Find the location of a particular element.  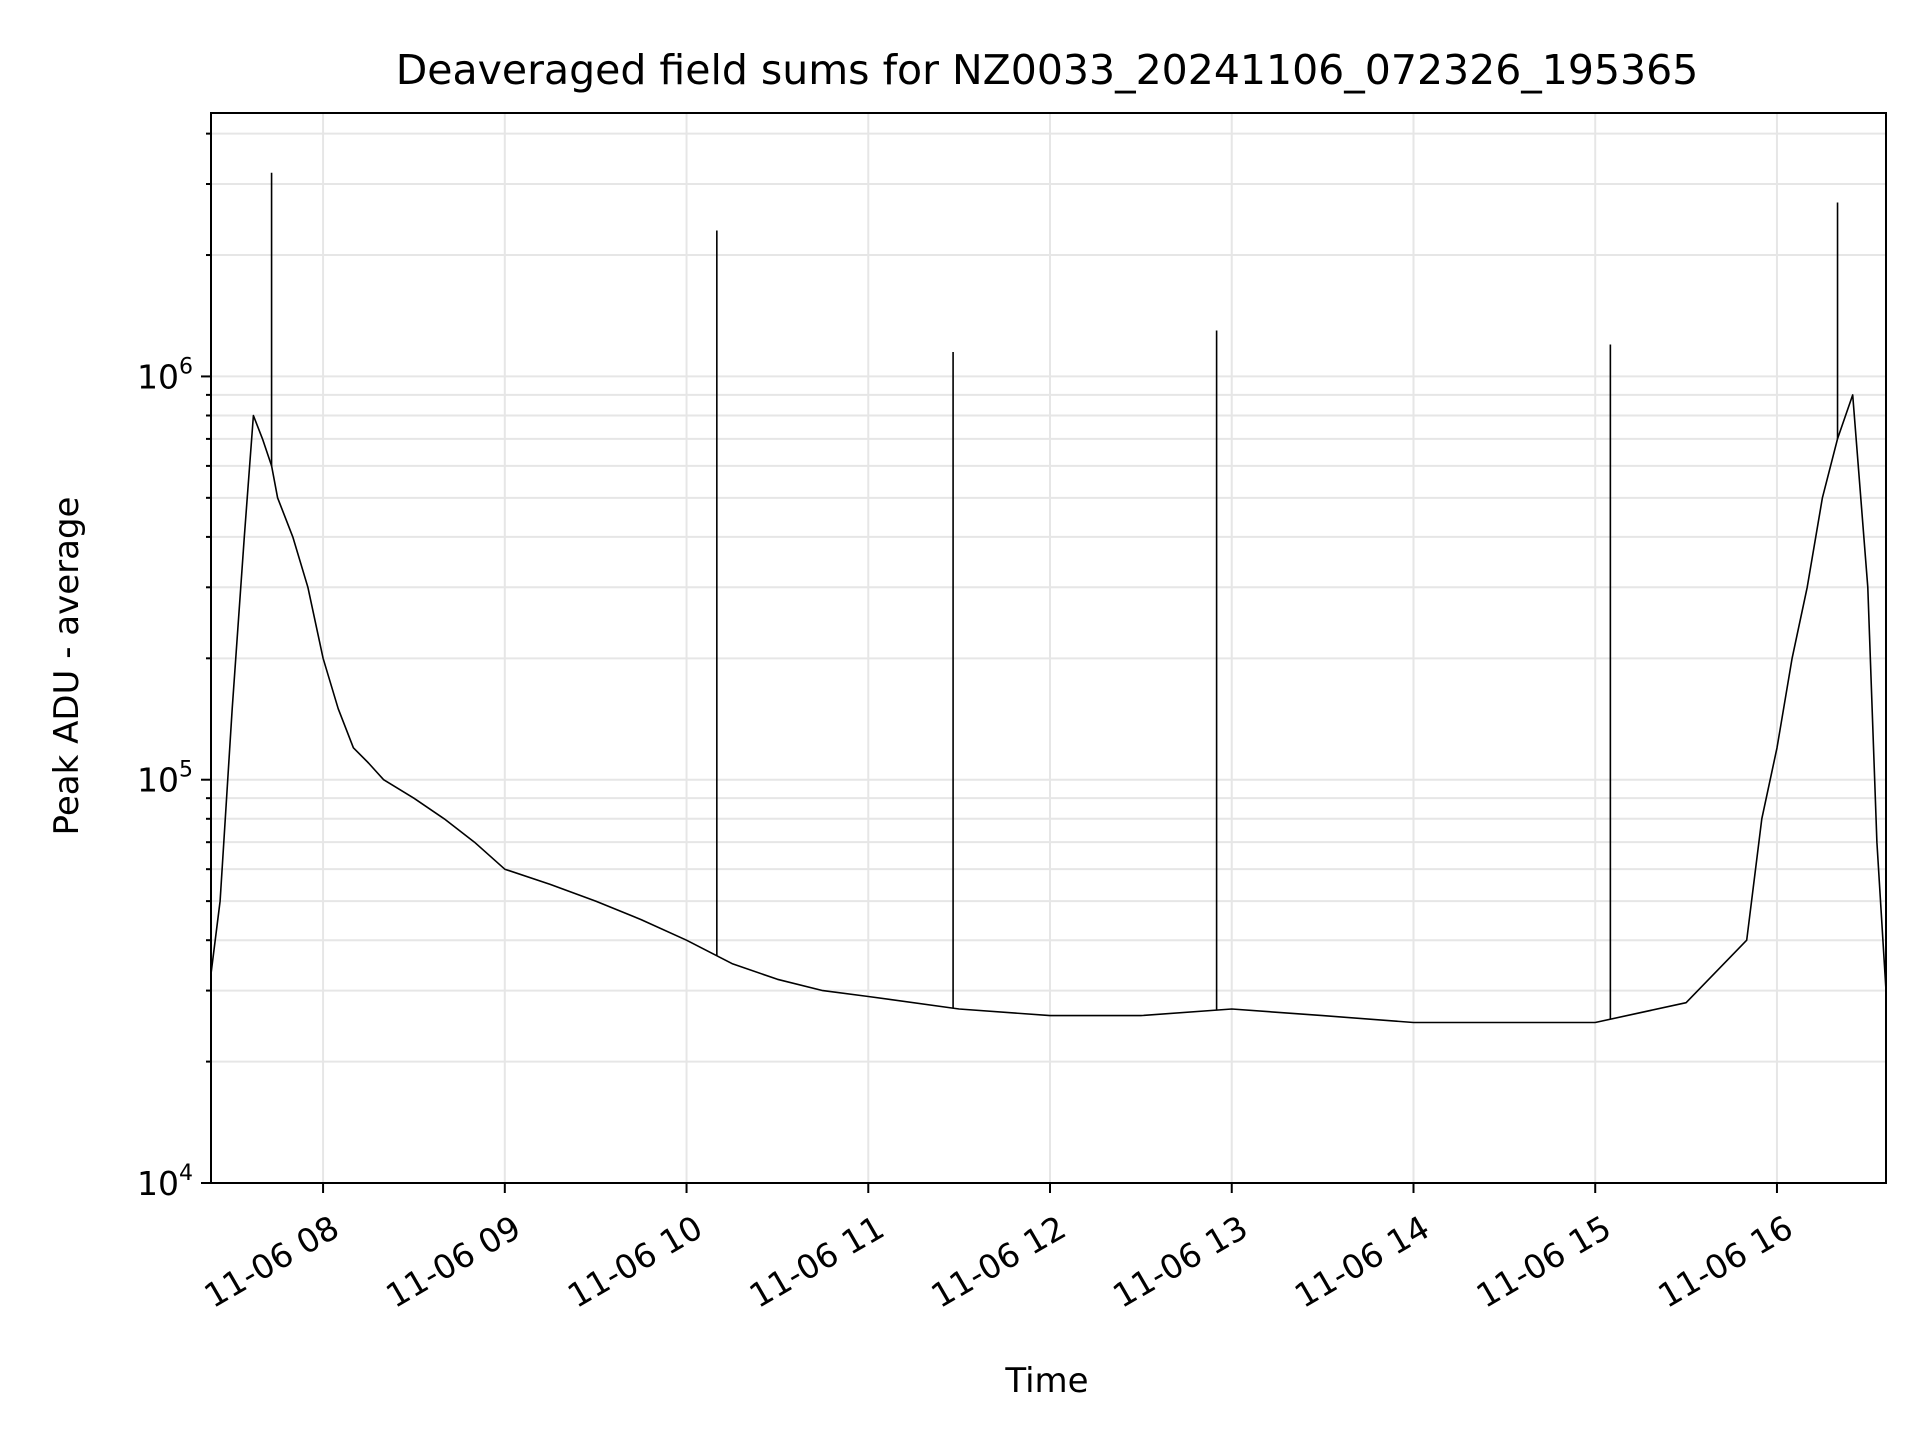

x-tick-label: 11-06 16 is located at coordinates (1725, 1262).